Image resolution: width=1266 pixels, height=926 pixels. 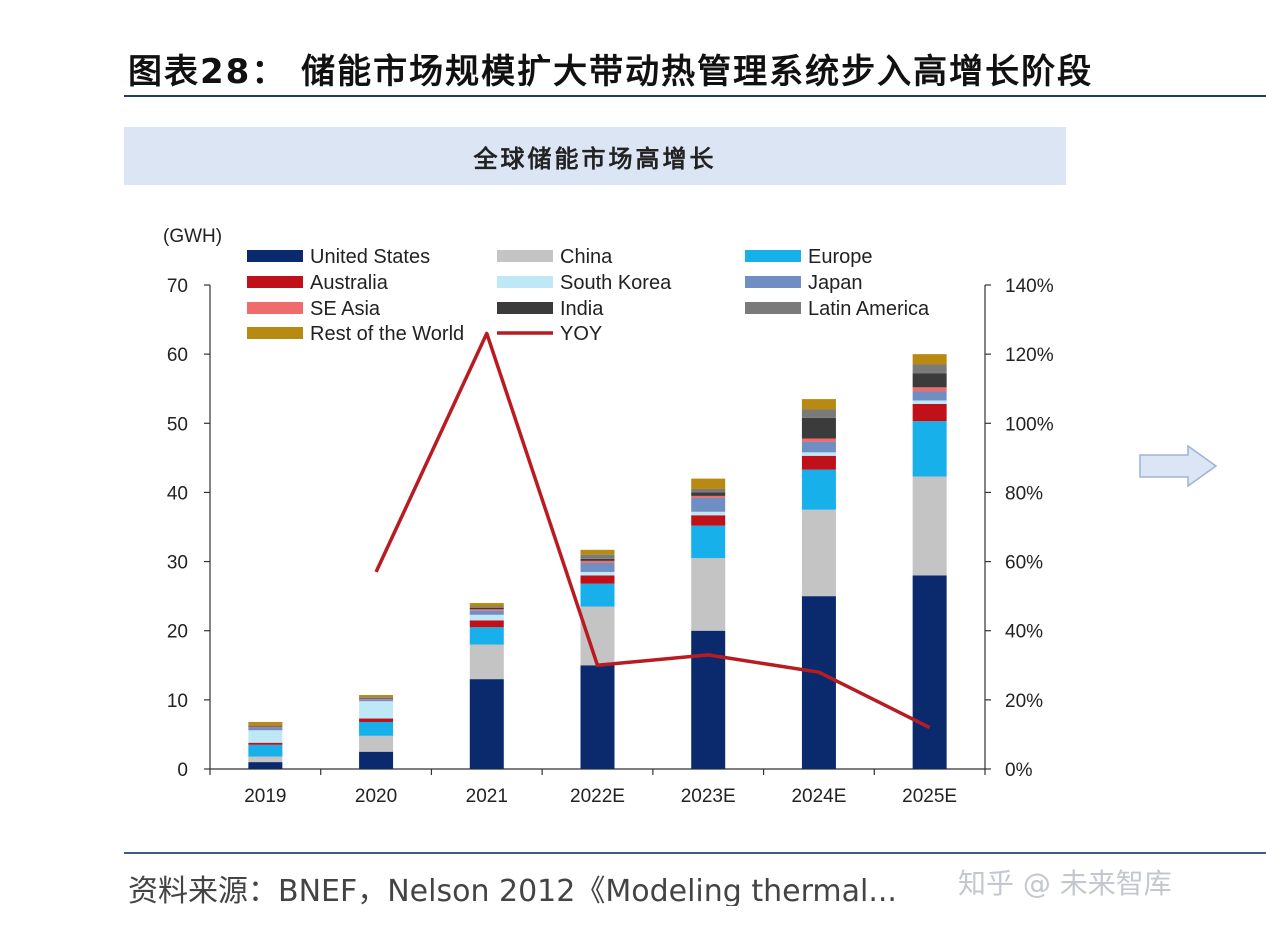 What do you see at coordinates (387, 334) in the screenshot?
I see `legend-label: Rest of the World` at bounding box center [387, 334].